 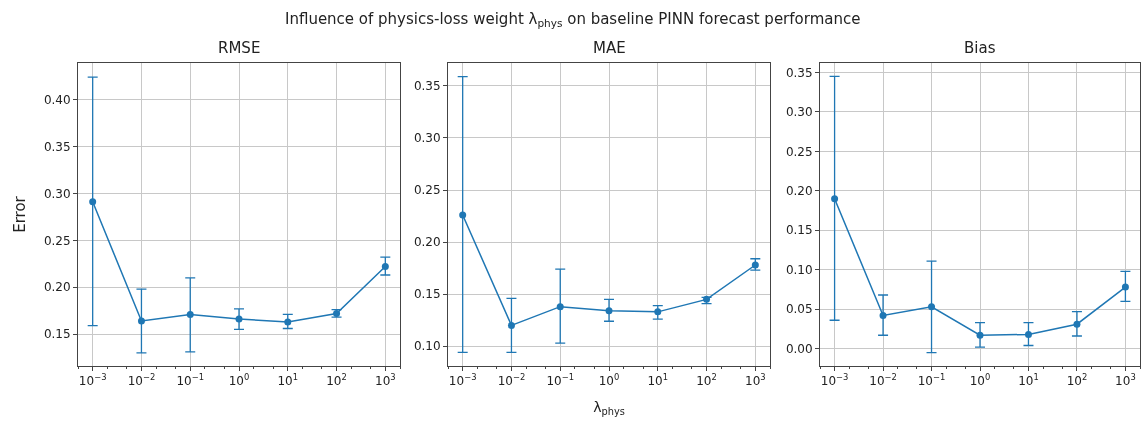 I want to click on y-axis-title: Error, so click(x=20, y=214).